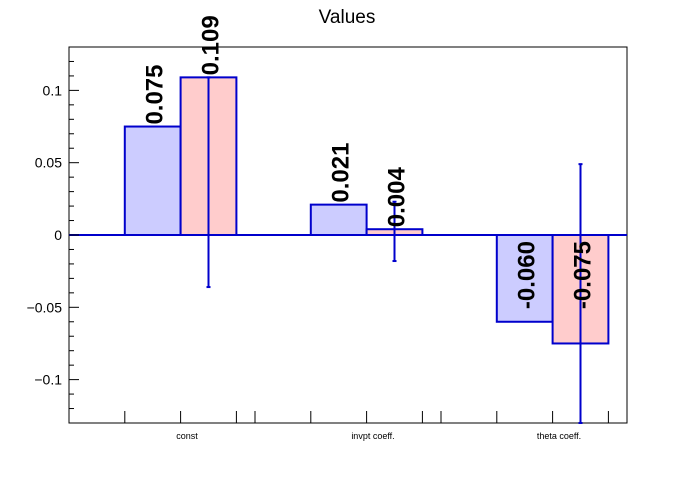 This screenshot has height=477, width=696. What do you see at coordinates (45, 307) in the screenshot?
I see `y-tick-label: −0.05` at bounding box center [45, 307].